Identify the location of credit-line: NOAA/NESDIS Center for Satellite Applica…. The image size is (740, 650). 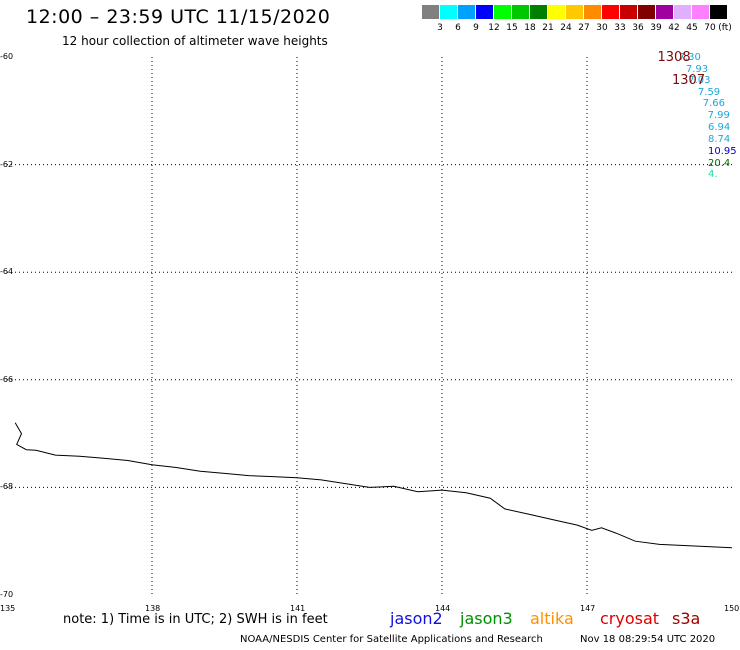
(391, 639).